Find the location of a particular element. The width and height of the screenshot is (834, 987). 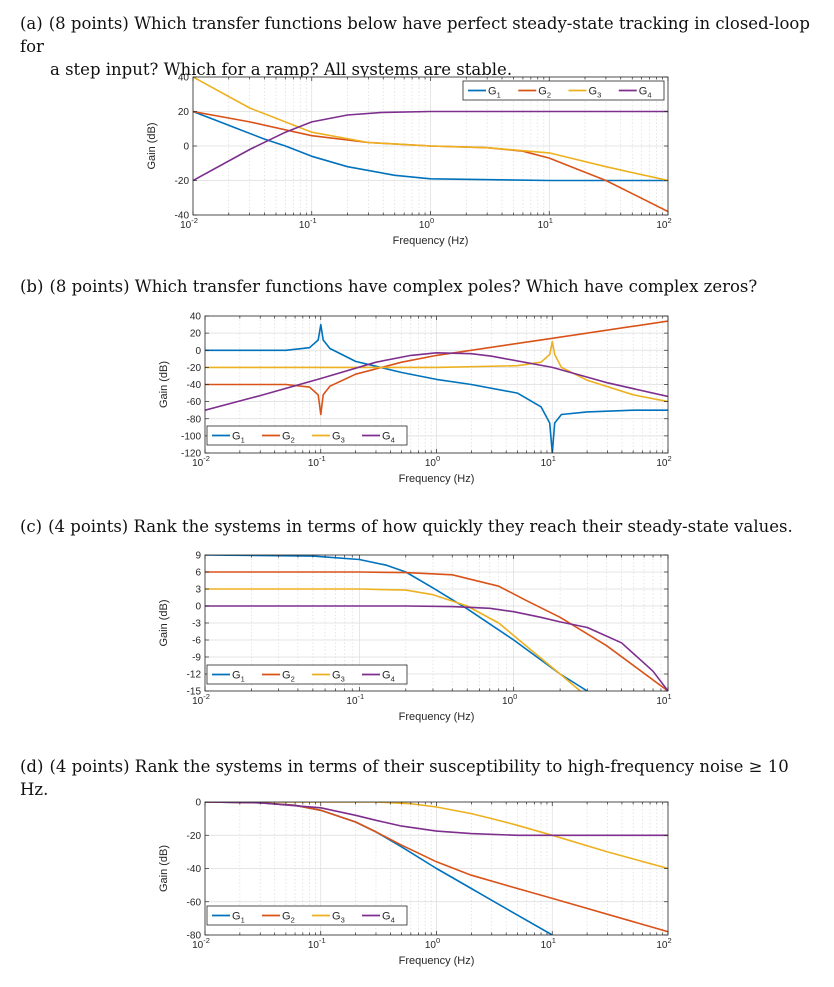

y-tick-label: 20 is located at coordinates (196, 334).